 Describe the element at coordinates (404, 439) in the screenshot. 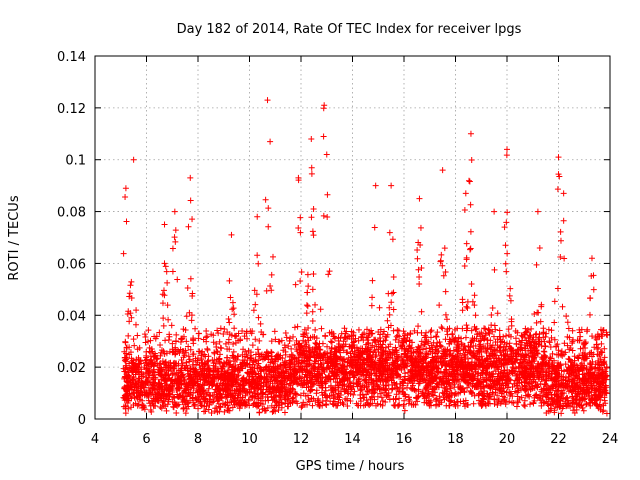

I see `x-tick-label: 16` at that location.